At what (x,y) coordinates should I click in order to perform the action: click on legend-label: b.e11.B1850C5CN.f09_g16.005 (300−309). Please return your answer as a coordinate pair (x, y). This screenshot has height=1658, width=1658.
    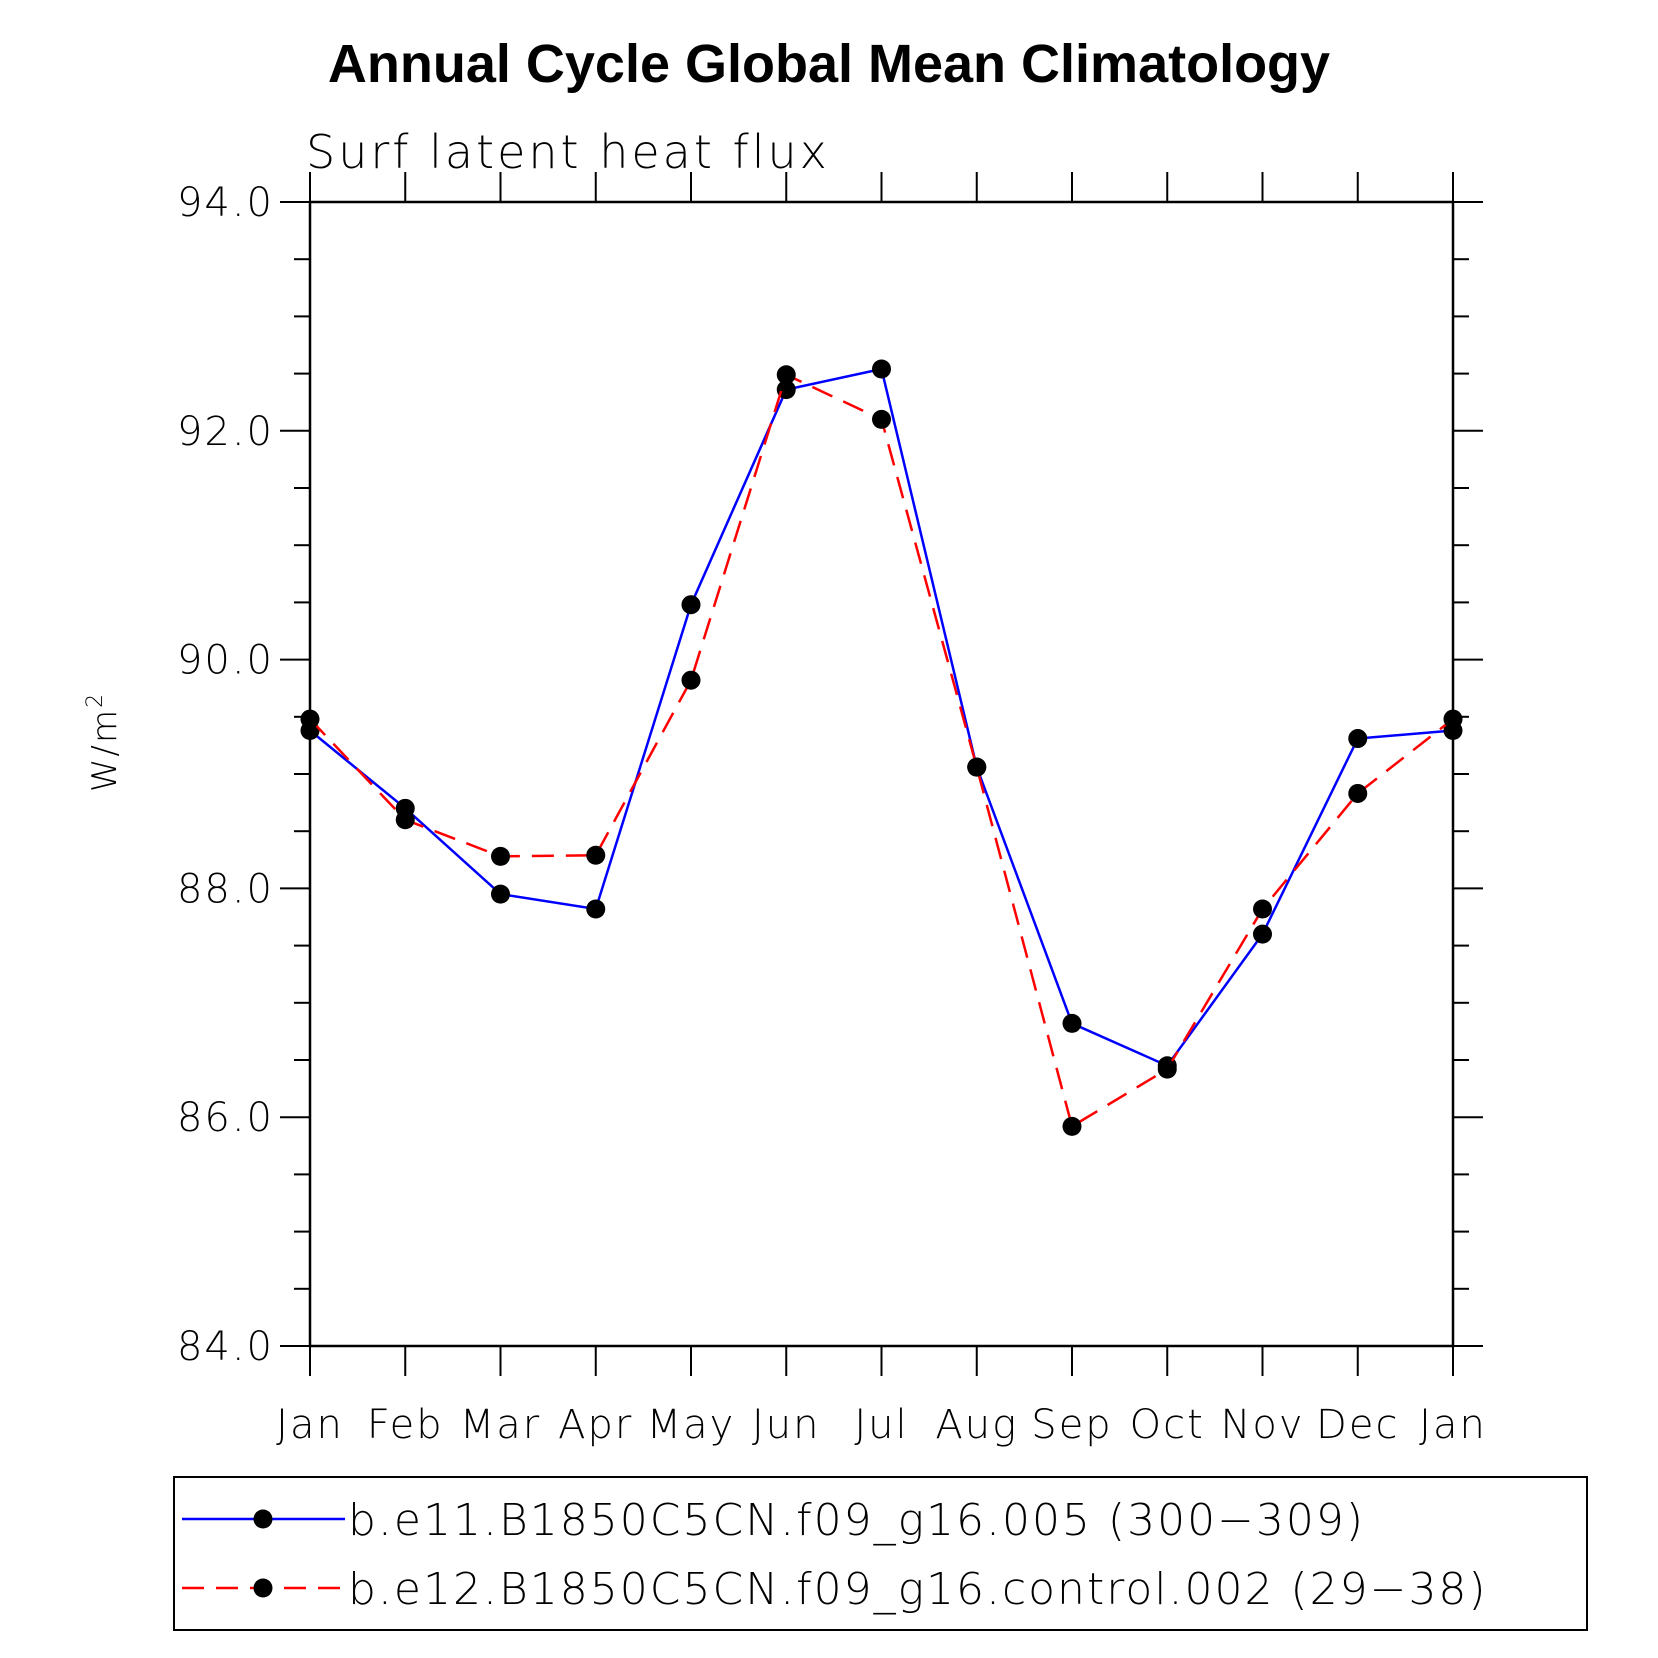
    Looking at the image, I should click on (856, 1520).